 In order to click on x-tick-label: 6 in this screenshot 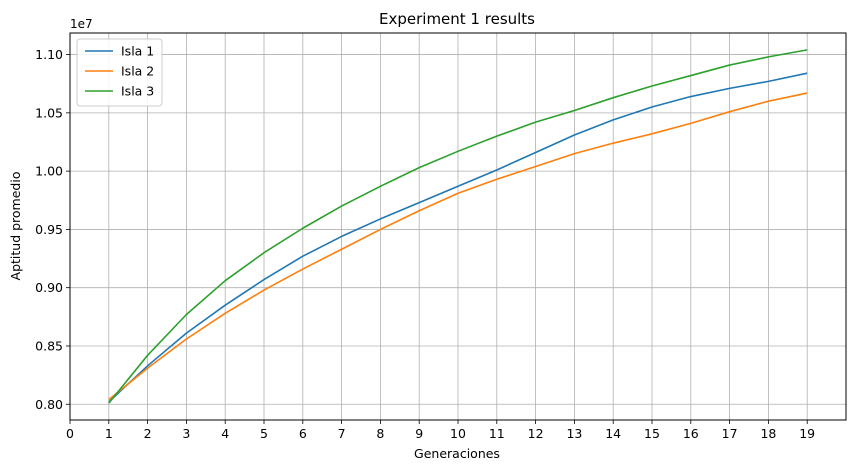, I will do `click(303, 433)`.